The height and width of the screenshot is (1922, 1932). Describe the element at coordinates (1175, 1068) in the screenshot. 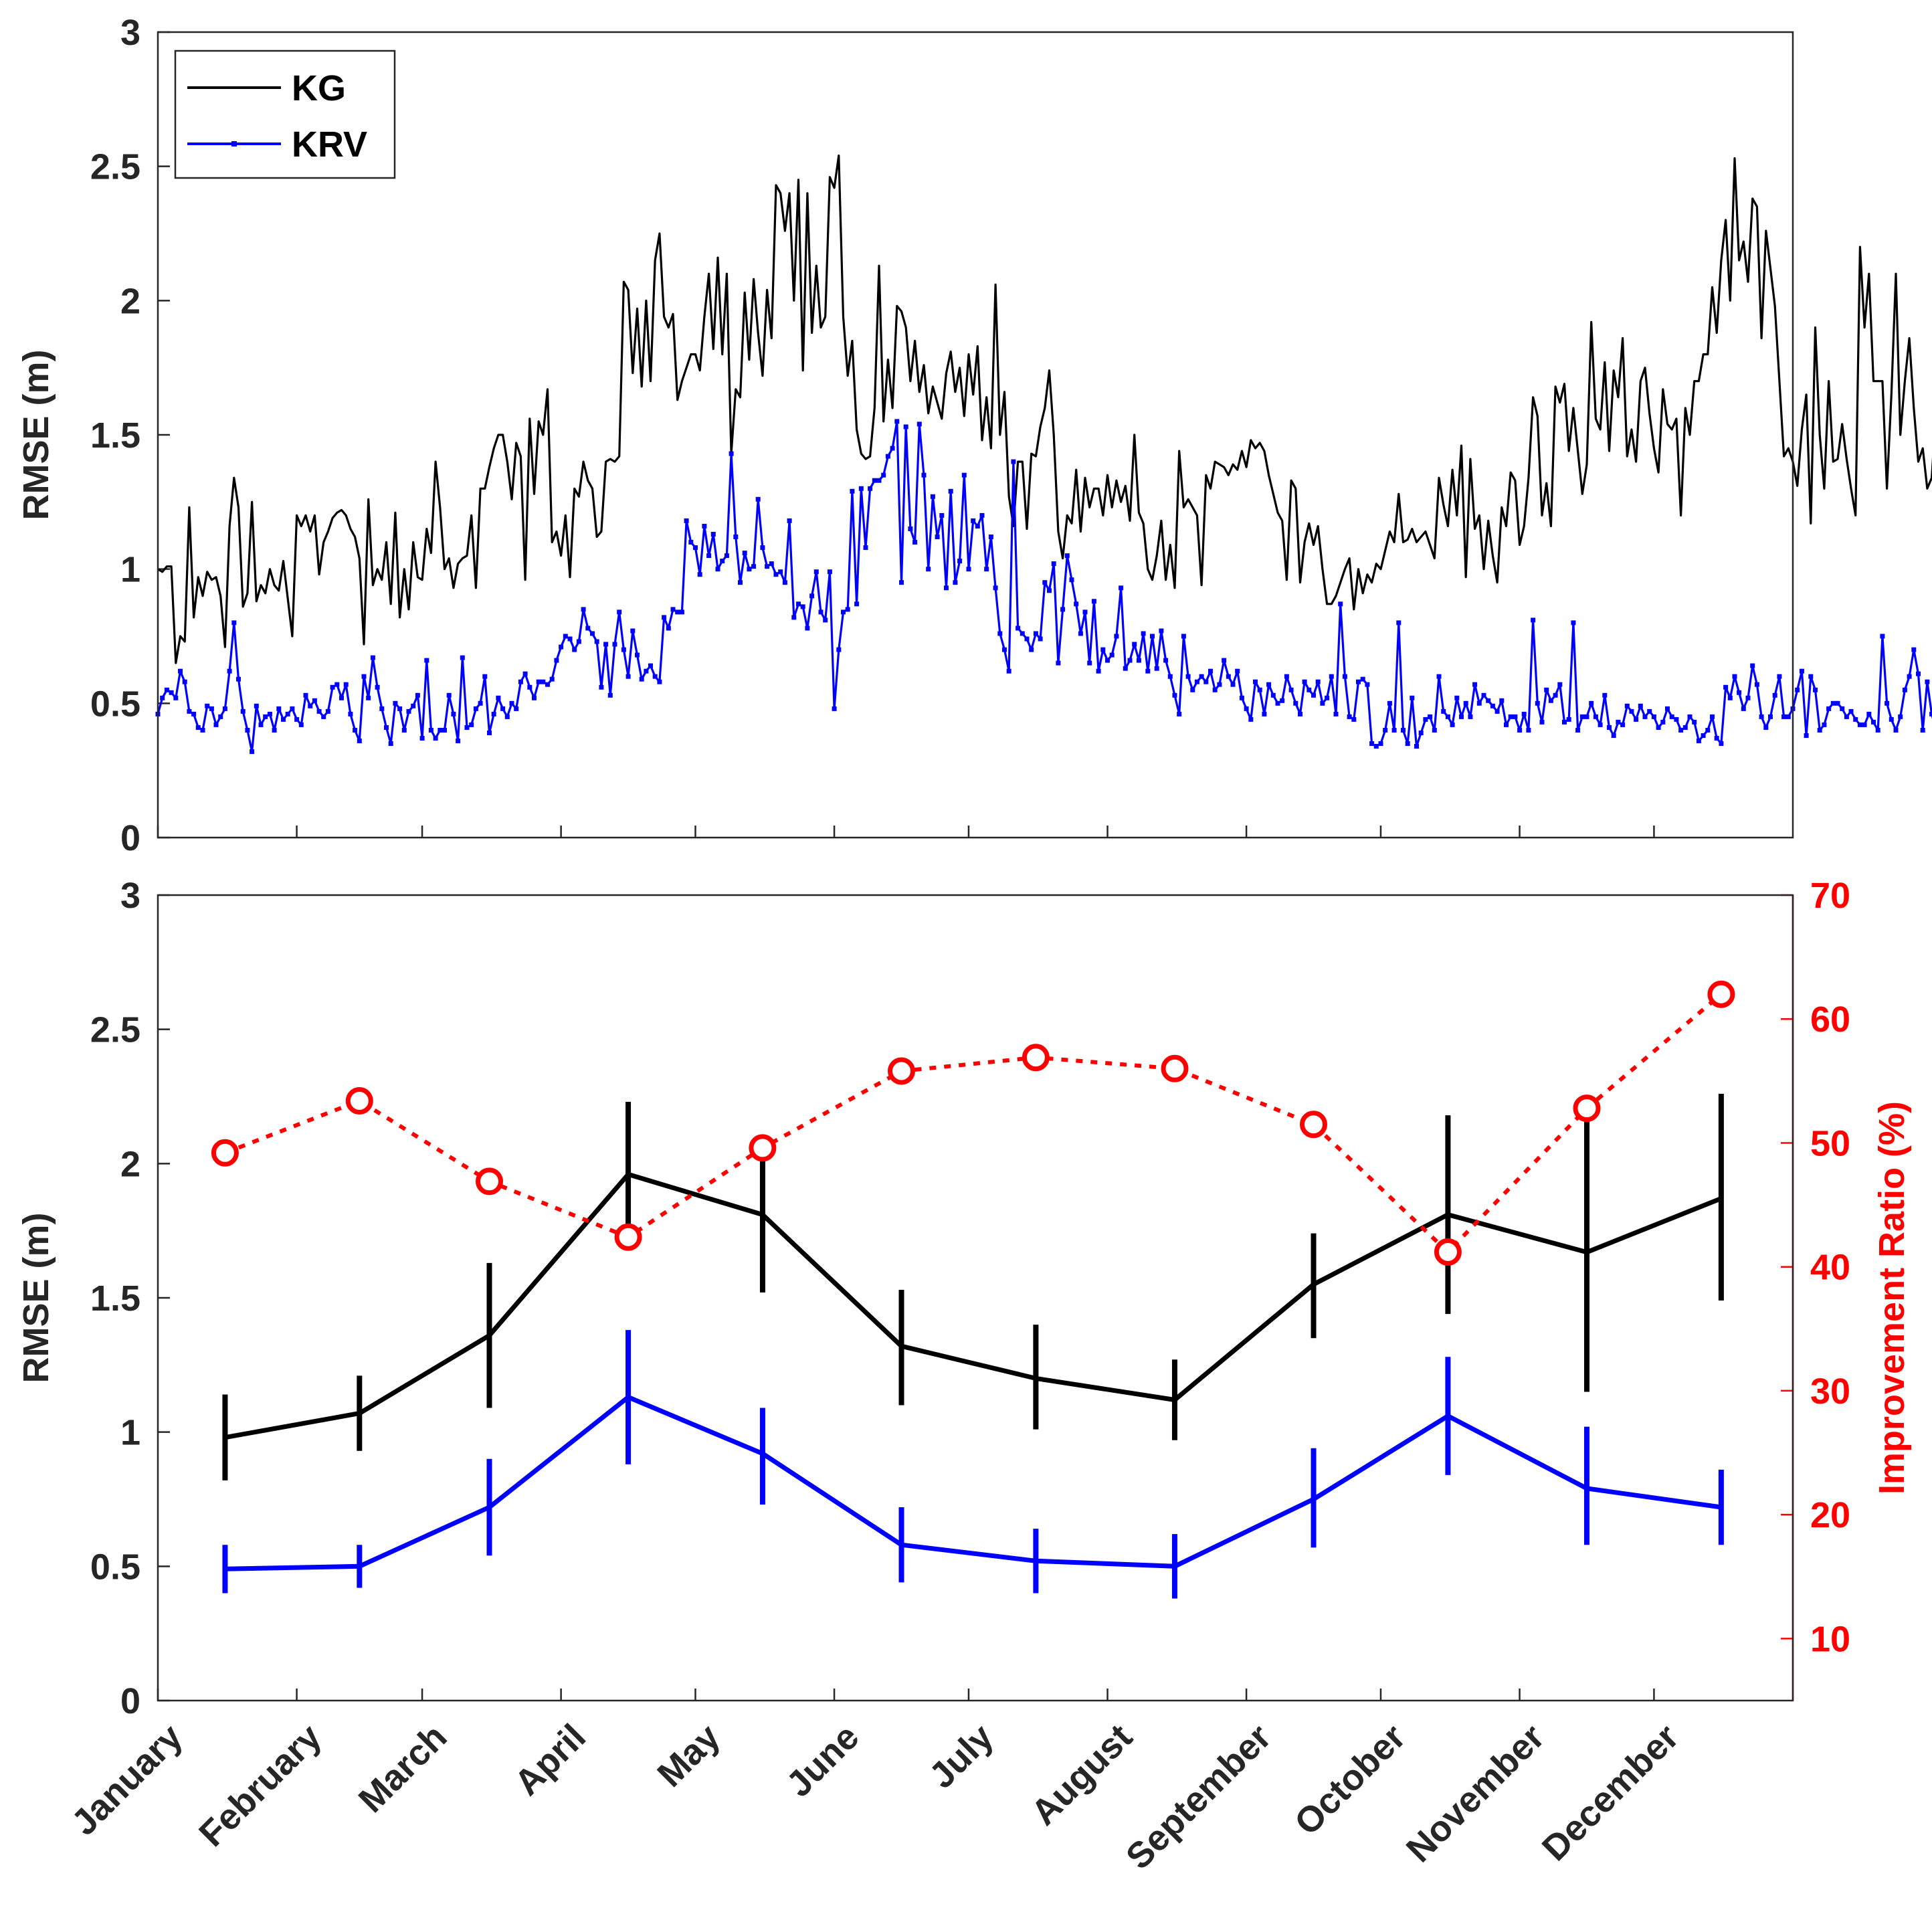

I see `ratio-marker` at that location.